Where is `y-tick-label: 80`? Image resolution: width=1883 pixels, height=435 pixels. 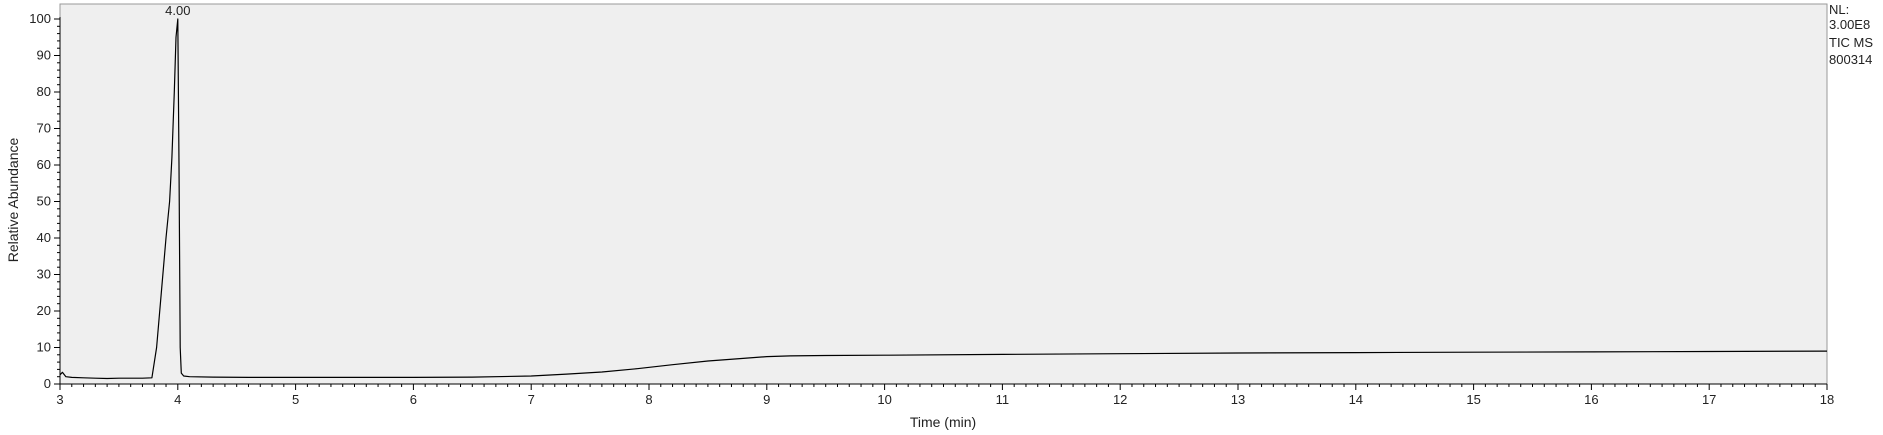
y-tick-label: 80 is located at coordinates (44, 91).